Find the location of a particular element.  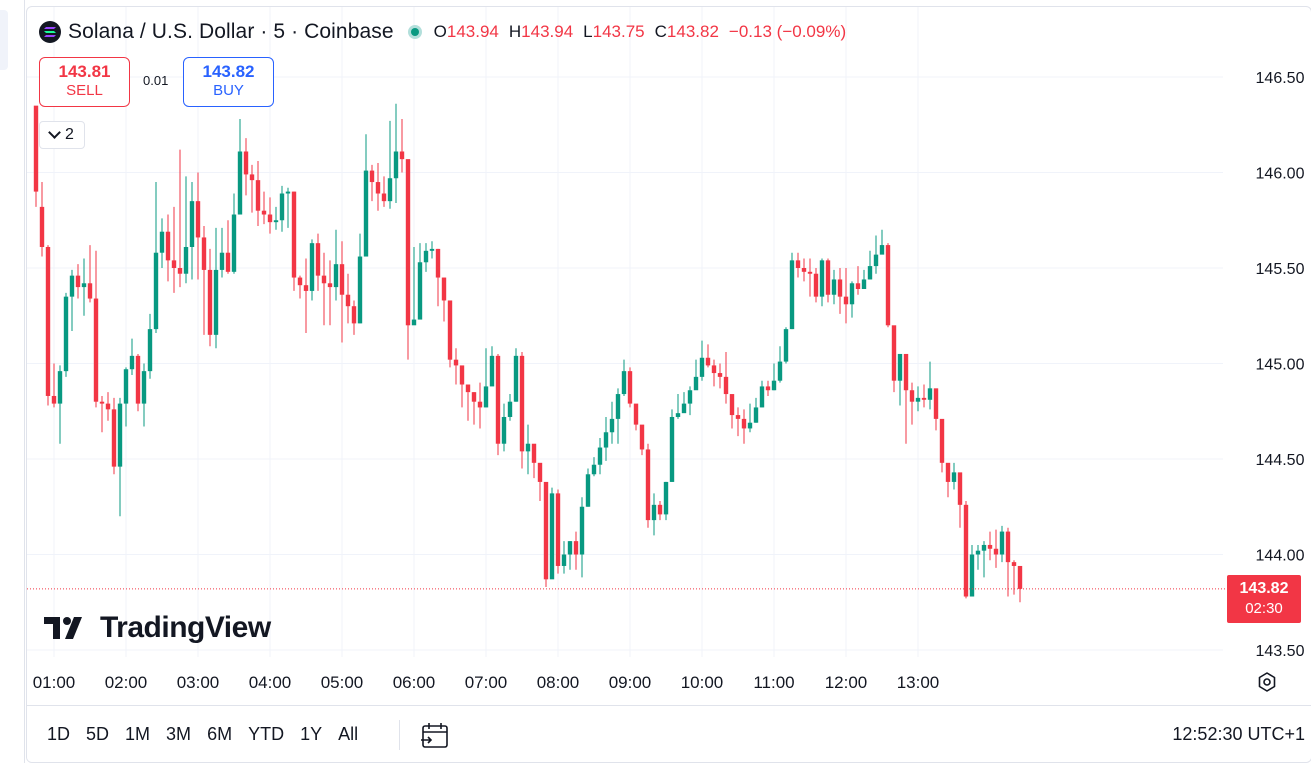

spread-value: 0.01 is located at coordinates (156, 80).